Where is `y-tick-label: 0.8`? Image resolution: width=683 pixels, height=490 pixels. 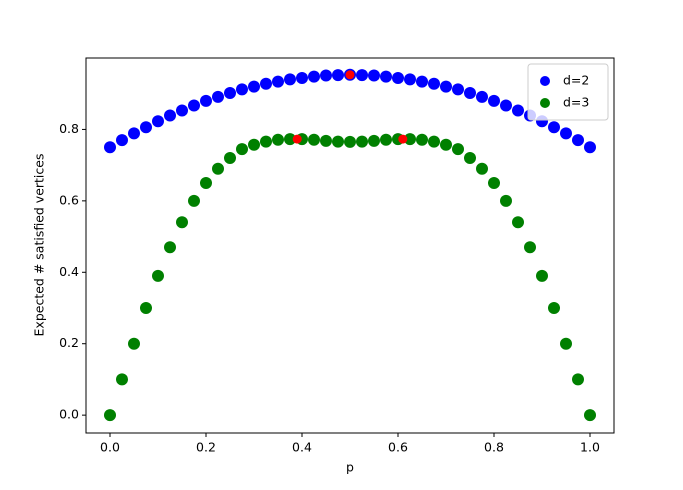 y-tick-label: 0.8 is located at coordinates (69, 128).